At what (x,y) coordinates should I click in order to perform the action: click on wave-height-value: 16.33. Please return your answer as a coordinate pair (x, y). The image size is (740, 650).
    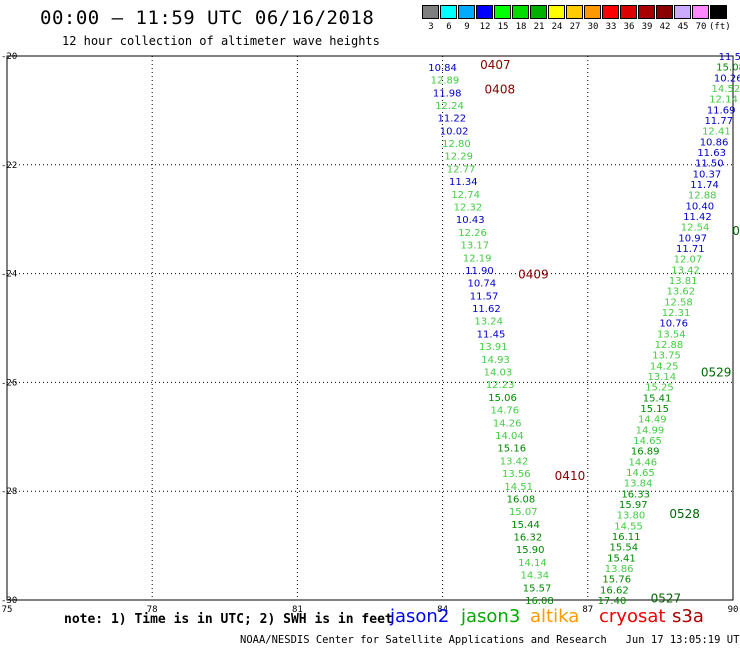
    Looking at the image, I should click on (635, 494).